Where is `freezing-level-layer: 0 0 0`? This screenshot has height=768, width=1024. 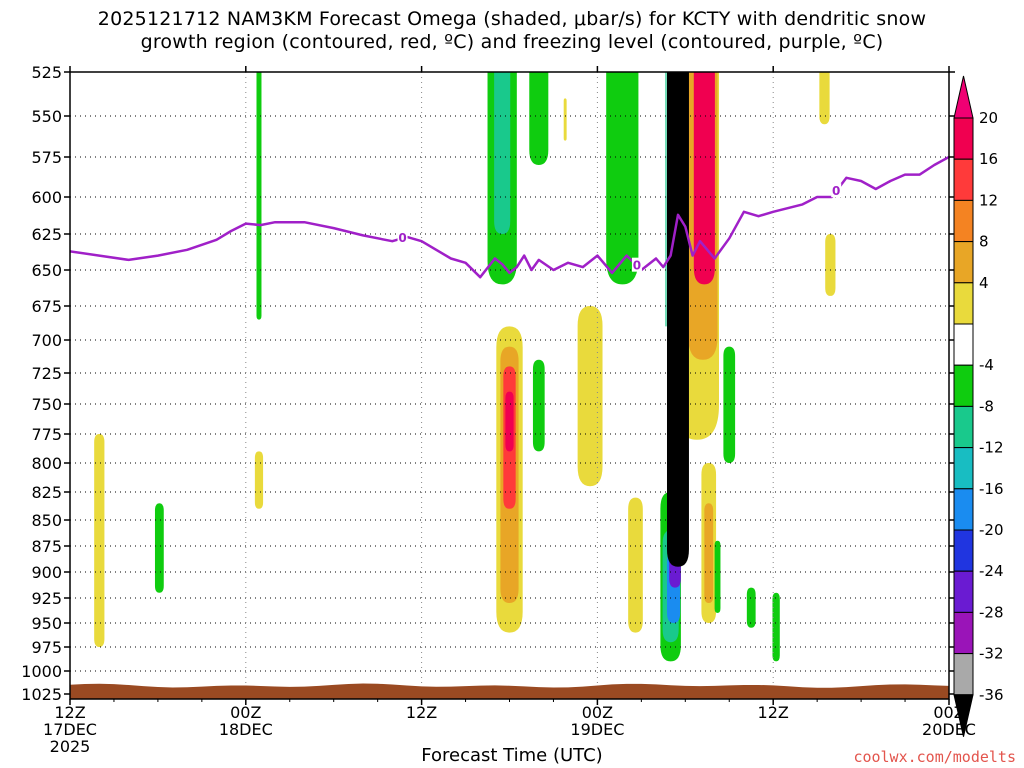 freezing-level-layer: 0 0 0 is located at coordinates (509, 217).